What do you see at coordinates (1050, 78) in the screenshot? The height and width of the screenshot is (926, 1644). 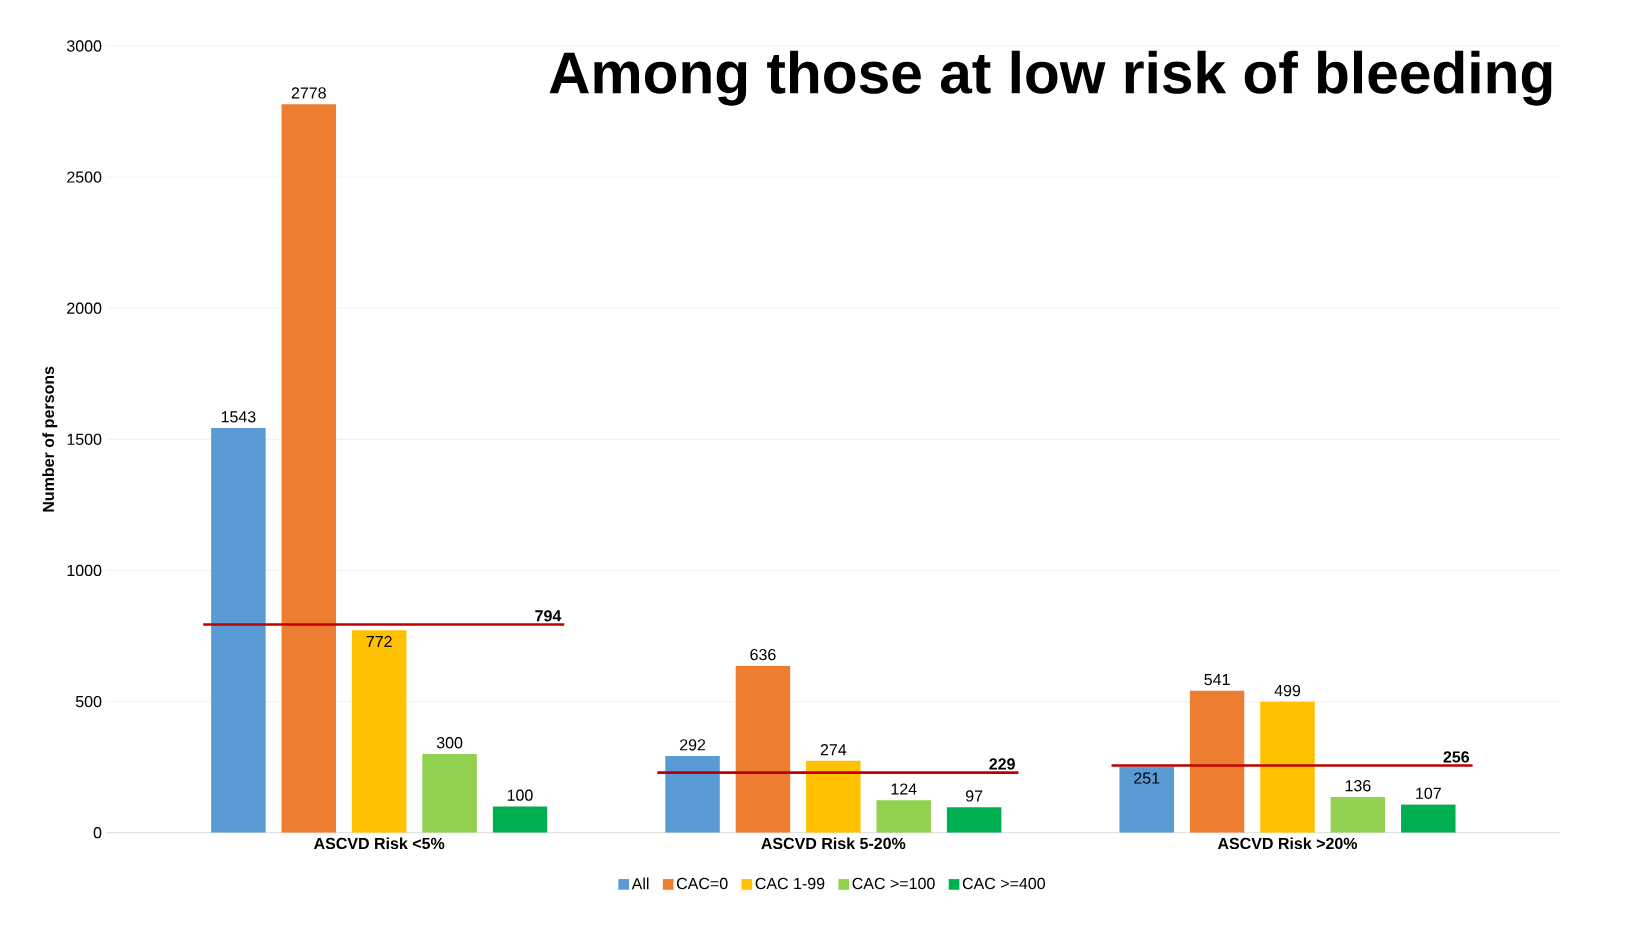 I see `chart-title: Among those at low risk of bleeding` at bounding box center [1050, 78].